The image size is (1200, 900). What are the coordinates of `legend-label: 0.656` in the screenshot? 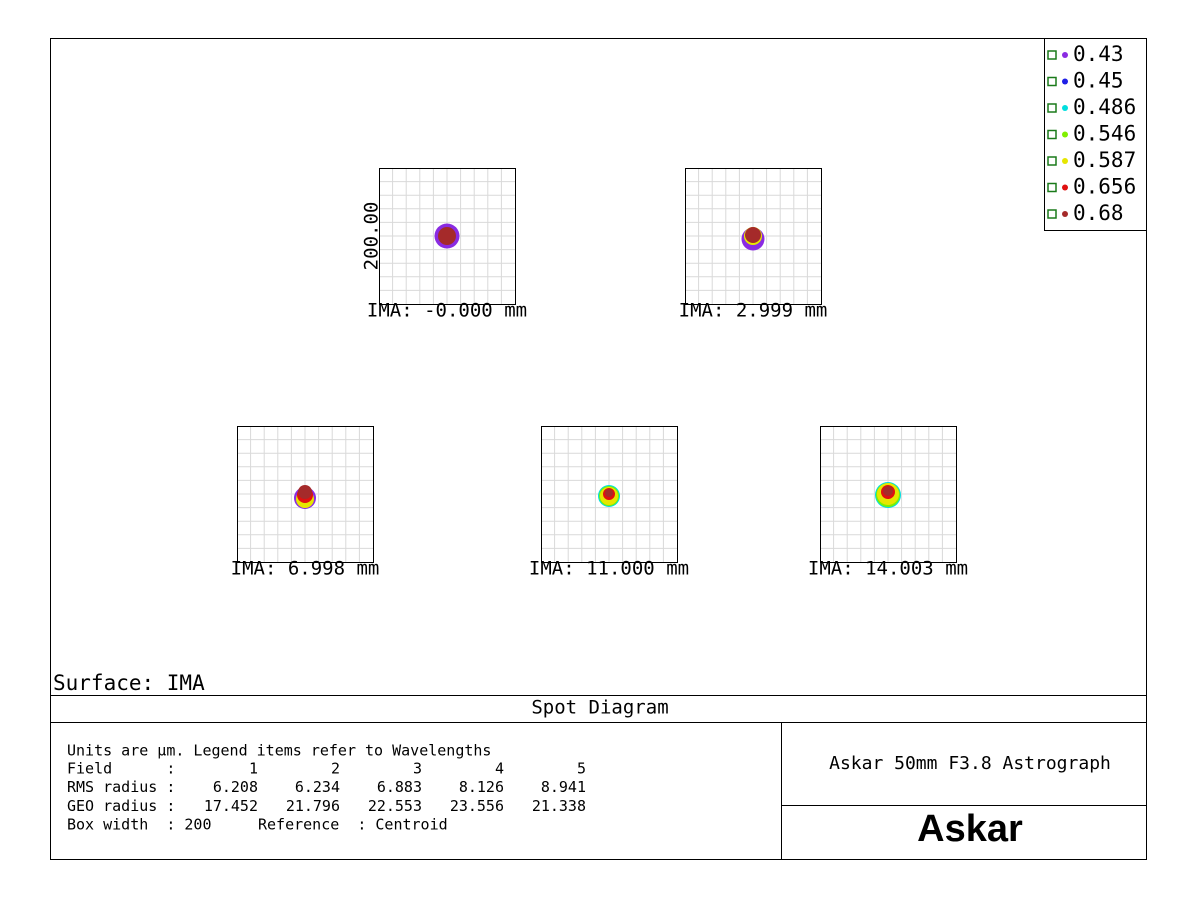 It's located at (1104, 187).